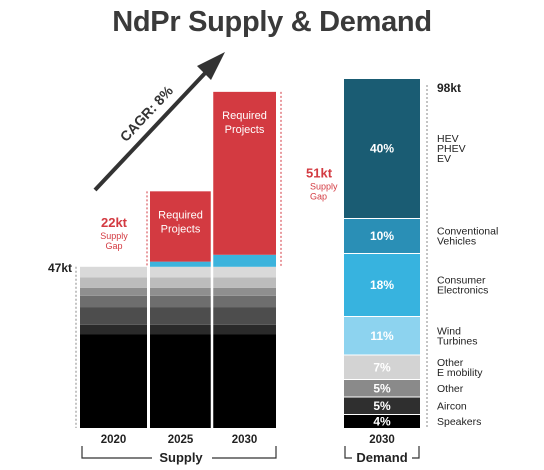  Describe the element at coordinates (245, 440) in the screenshot. I see `x-tick-label-2030: 2030` at that location.